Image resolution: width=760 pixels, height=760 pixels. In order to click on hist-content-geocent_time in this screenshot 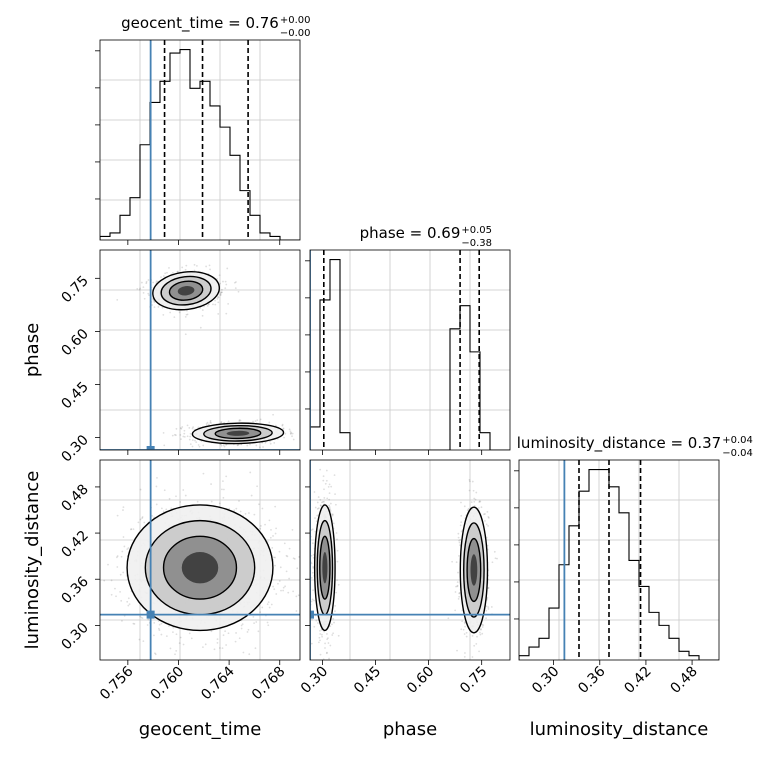, I will do `click(200, 140)`.